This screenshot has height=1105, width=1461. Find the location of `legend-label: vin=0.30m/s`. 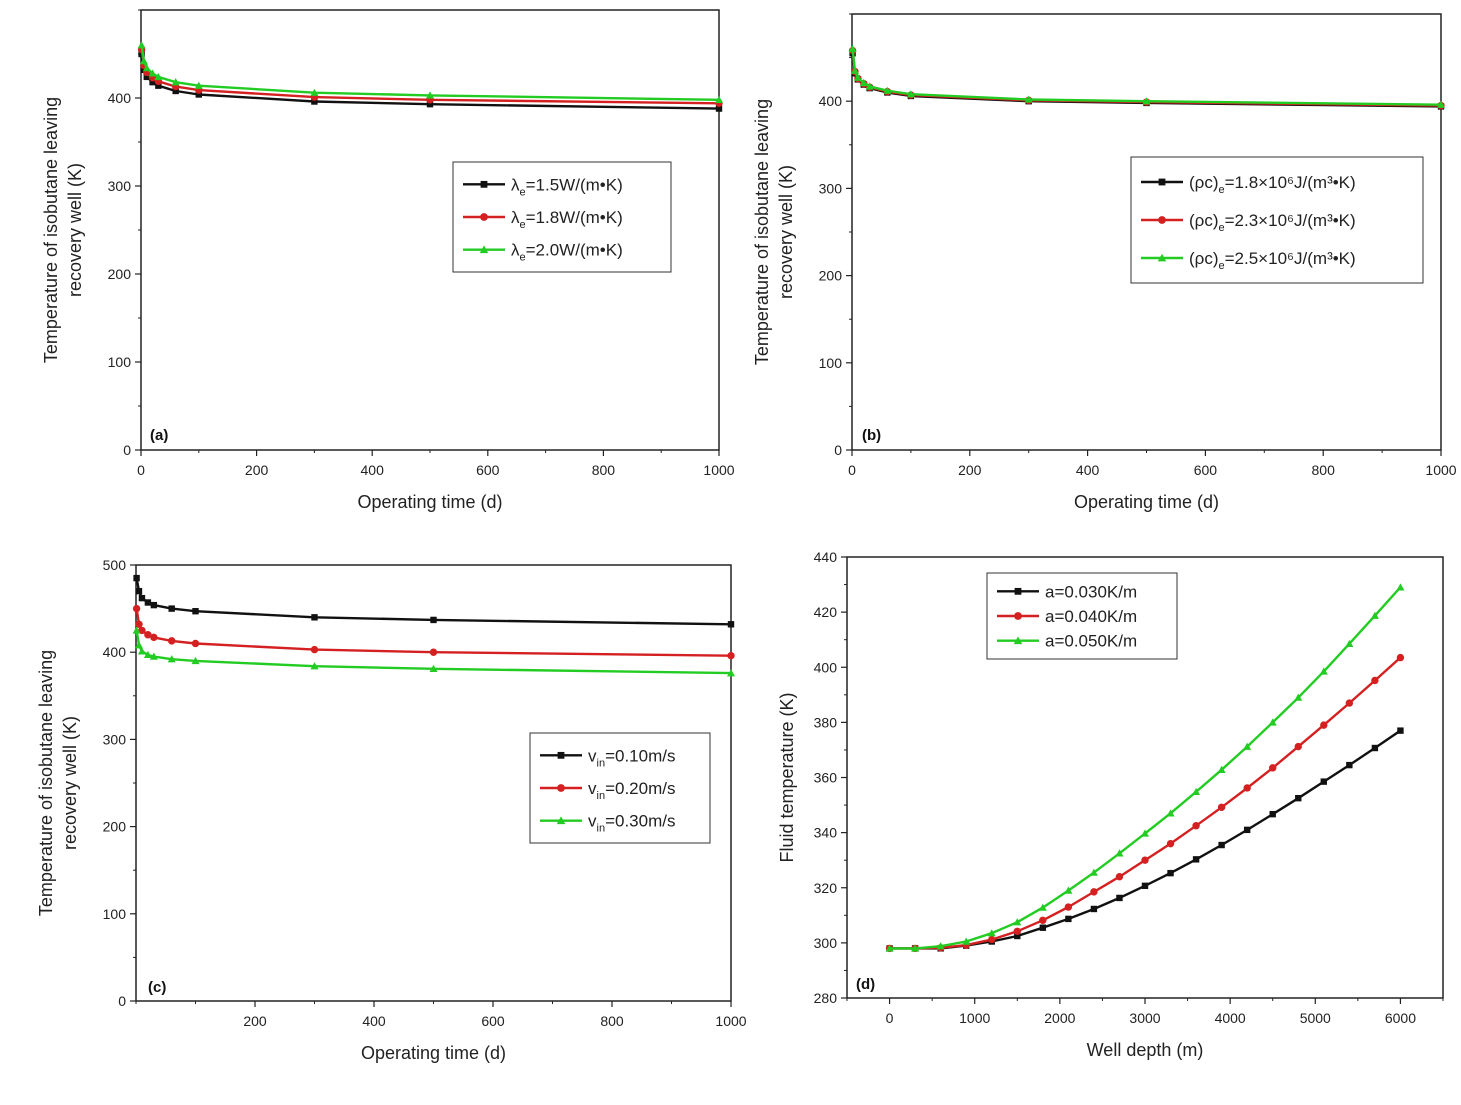

legend-label: vin=0.30m/s is located at coordinates (631, 823).